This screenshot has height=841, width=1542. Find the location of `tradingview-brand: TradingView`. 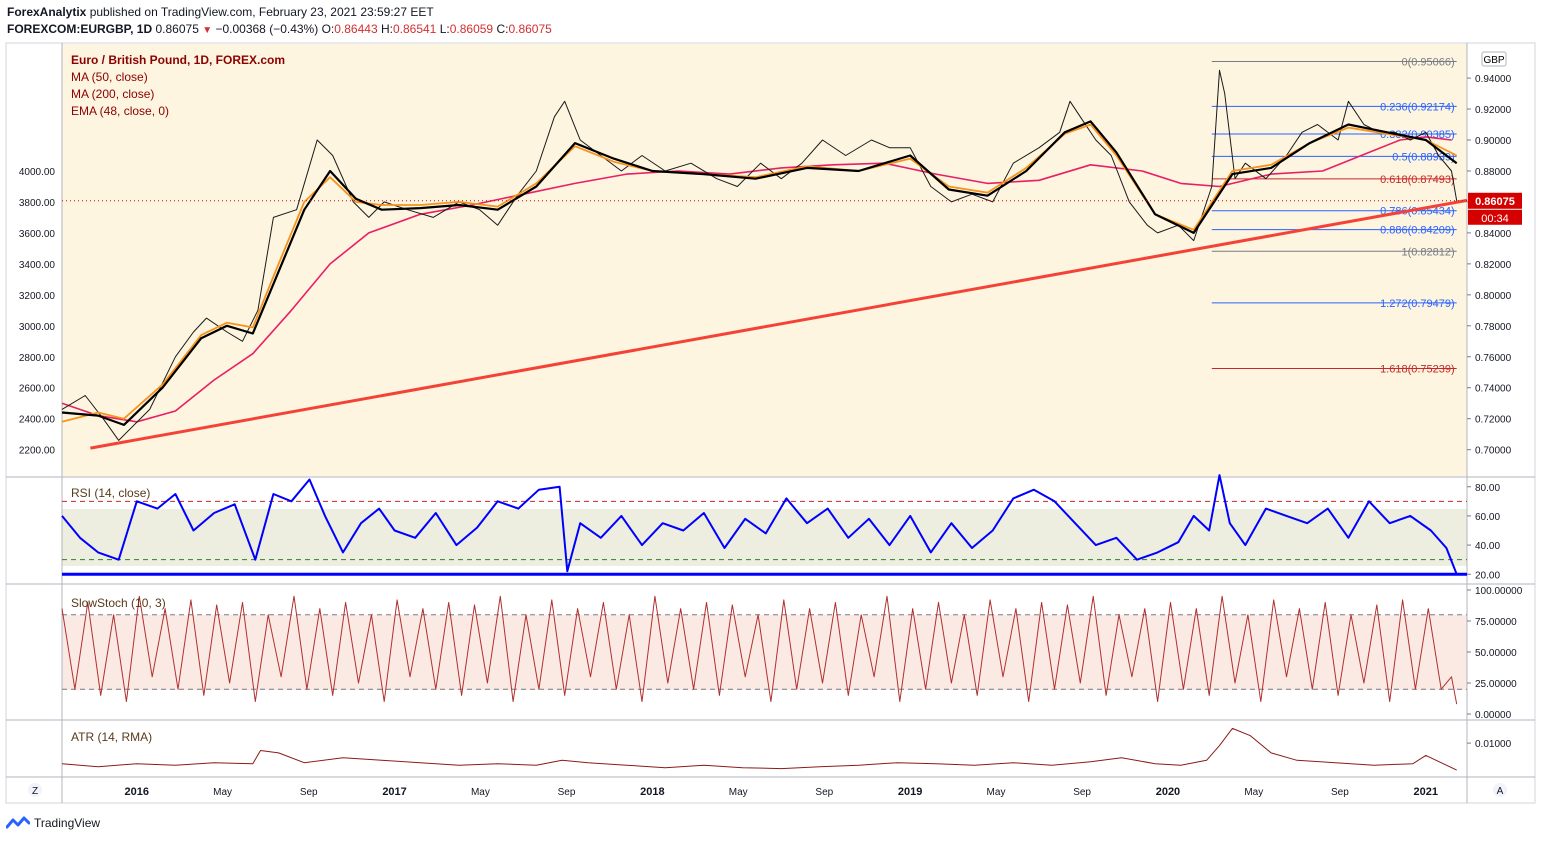

tradingview-brand: TradingView is located at coordinates (67, 823).